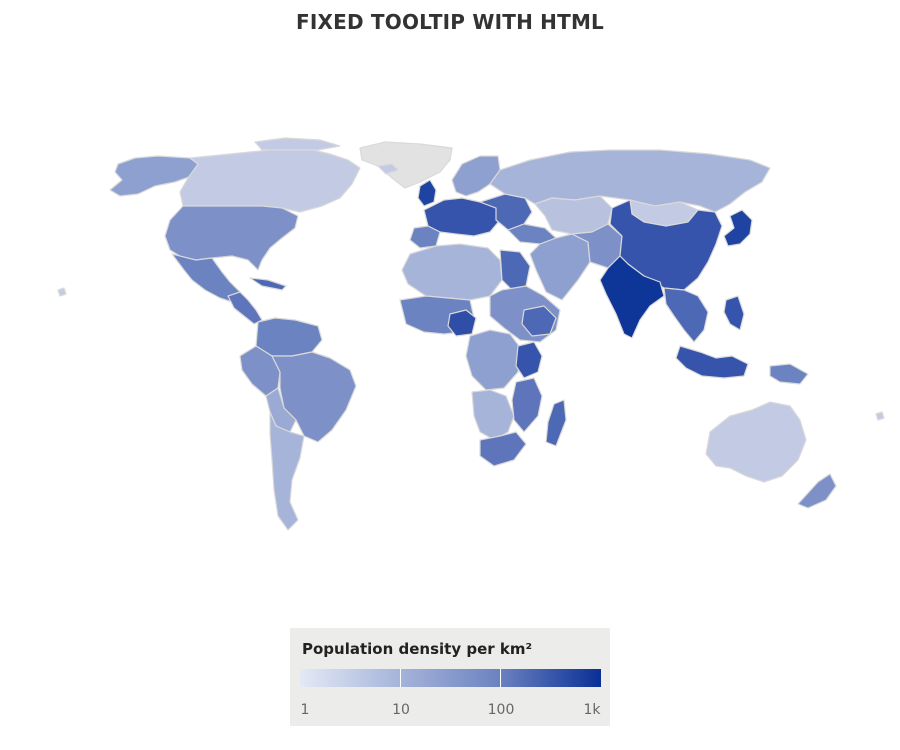 The height and width of the screenshot is (750, 900). What do you see at coordinates (880, 416) in the screenshot?
I see `country-island-pacific` at bounding box center [880, 416].